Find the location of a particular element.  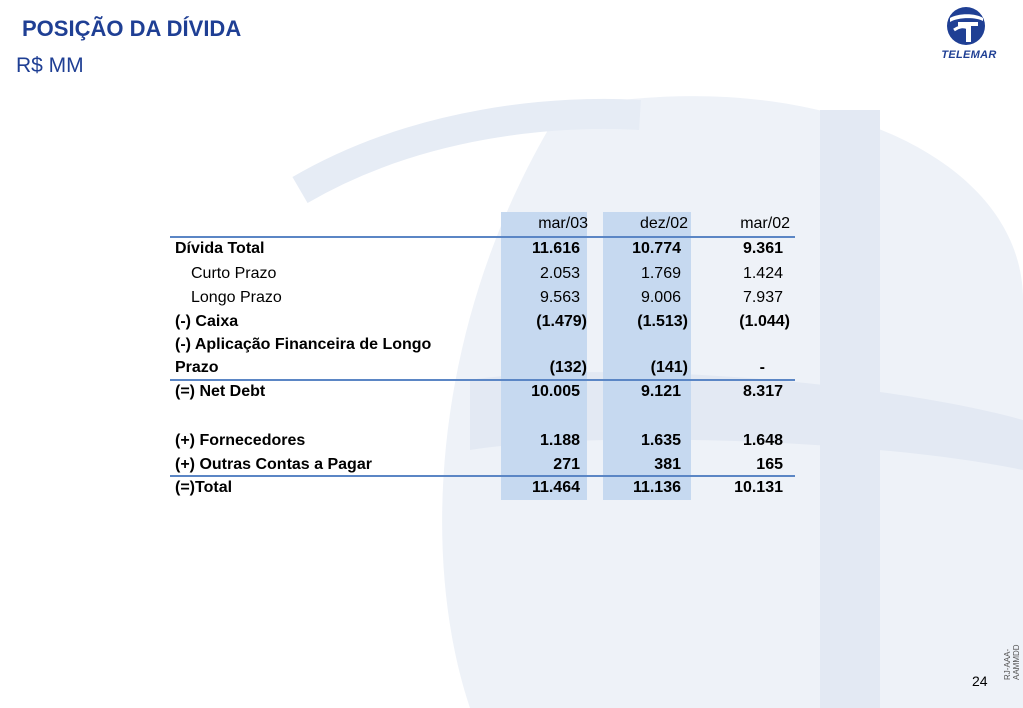

table-cell: 1.648 is located at coordinates (762, 440).